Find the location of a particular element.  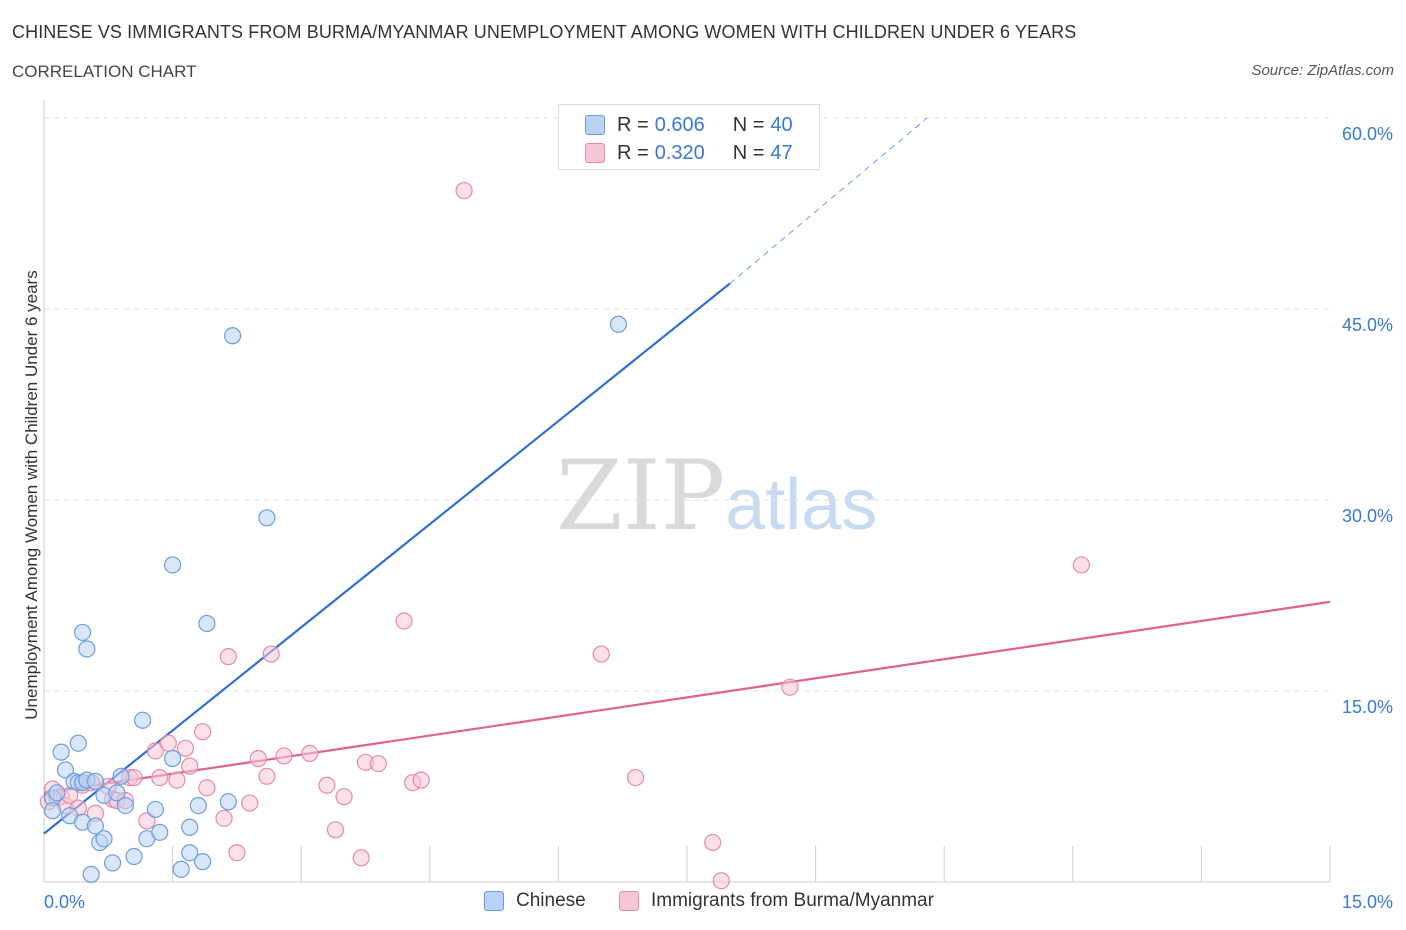

stats-legend: R = 0.606 N = 40 R = 0.320 N = 47 is located at coordinates (689, 137).